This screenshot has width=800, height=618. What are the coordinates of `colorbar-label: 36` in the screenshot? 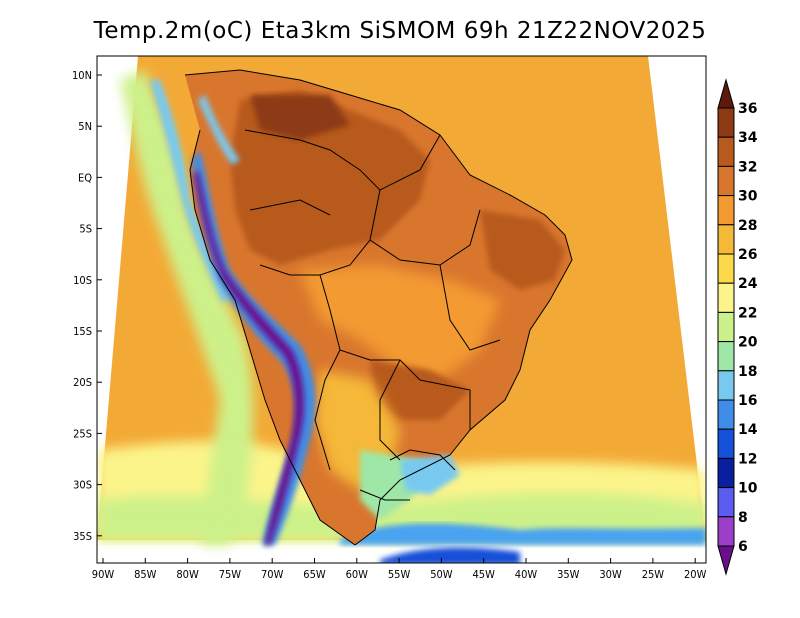 It's located at (747, 109).